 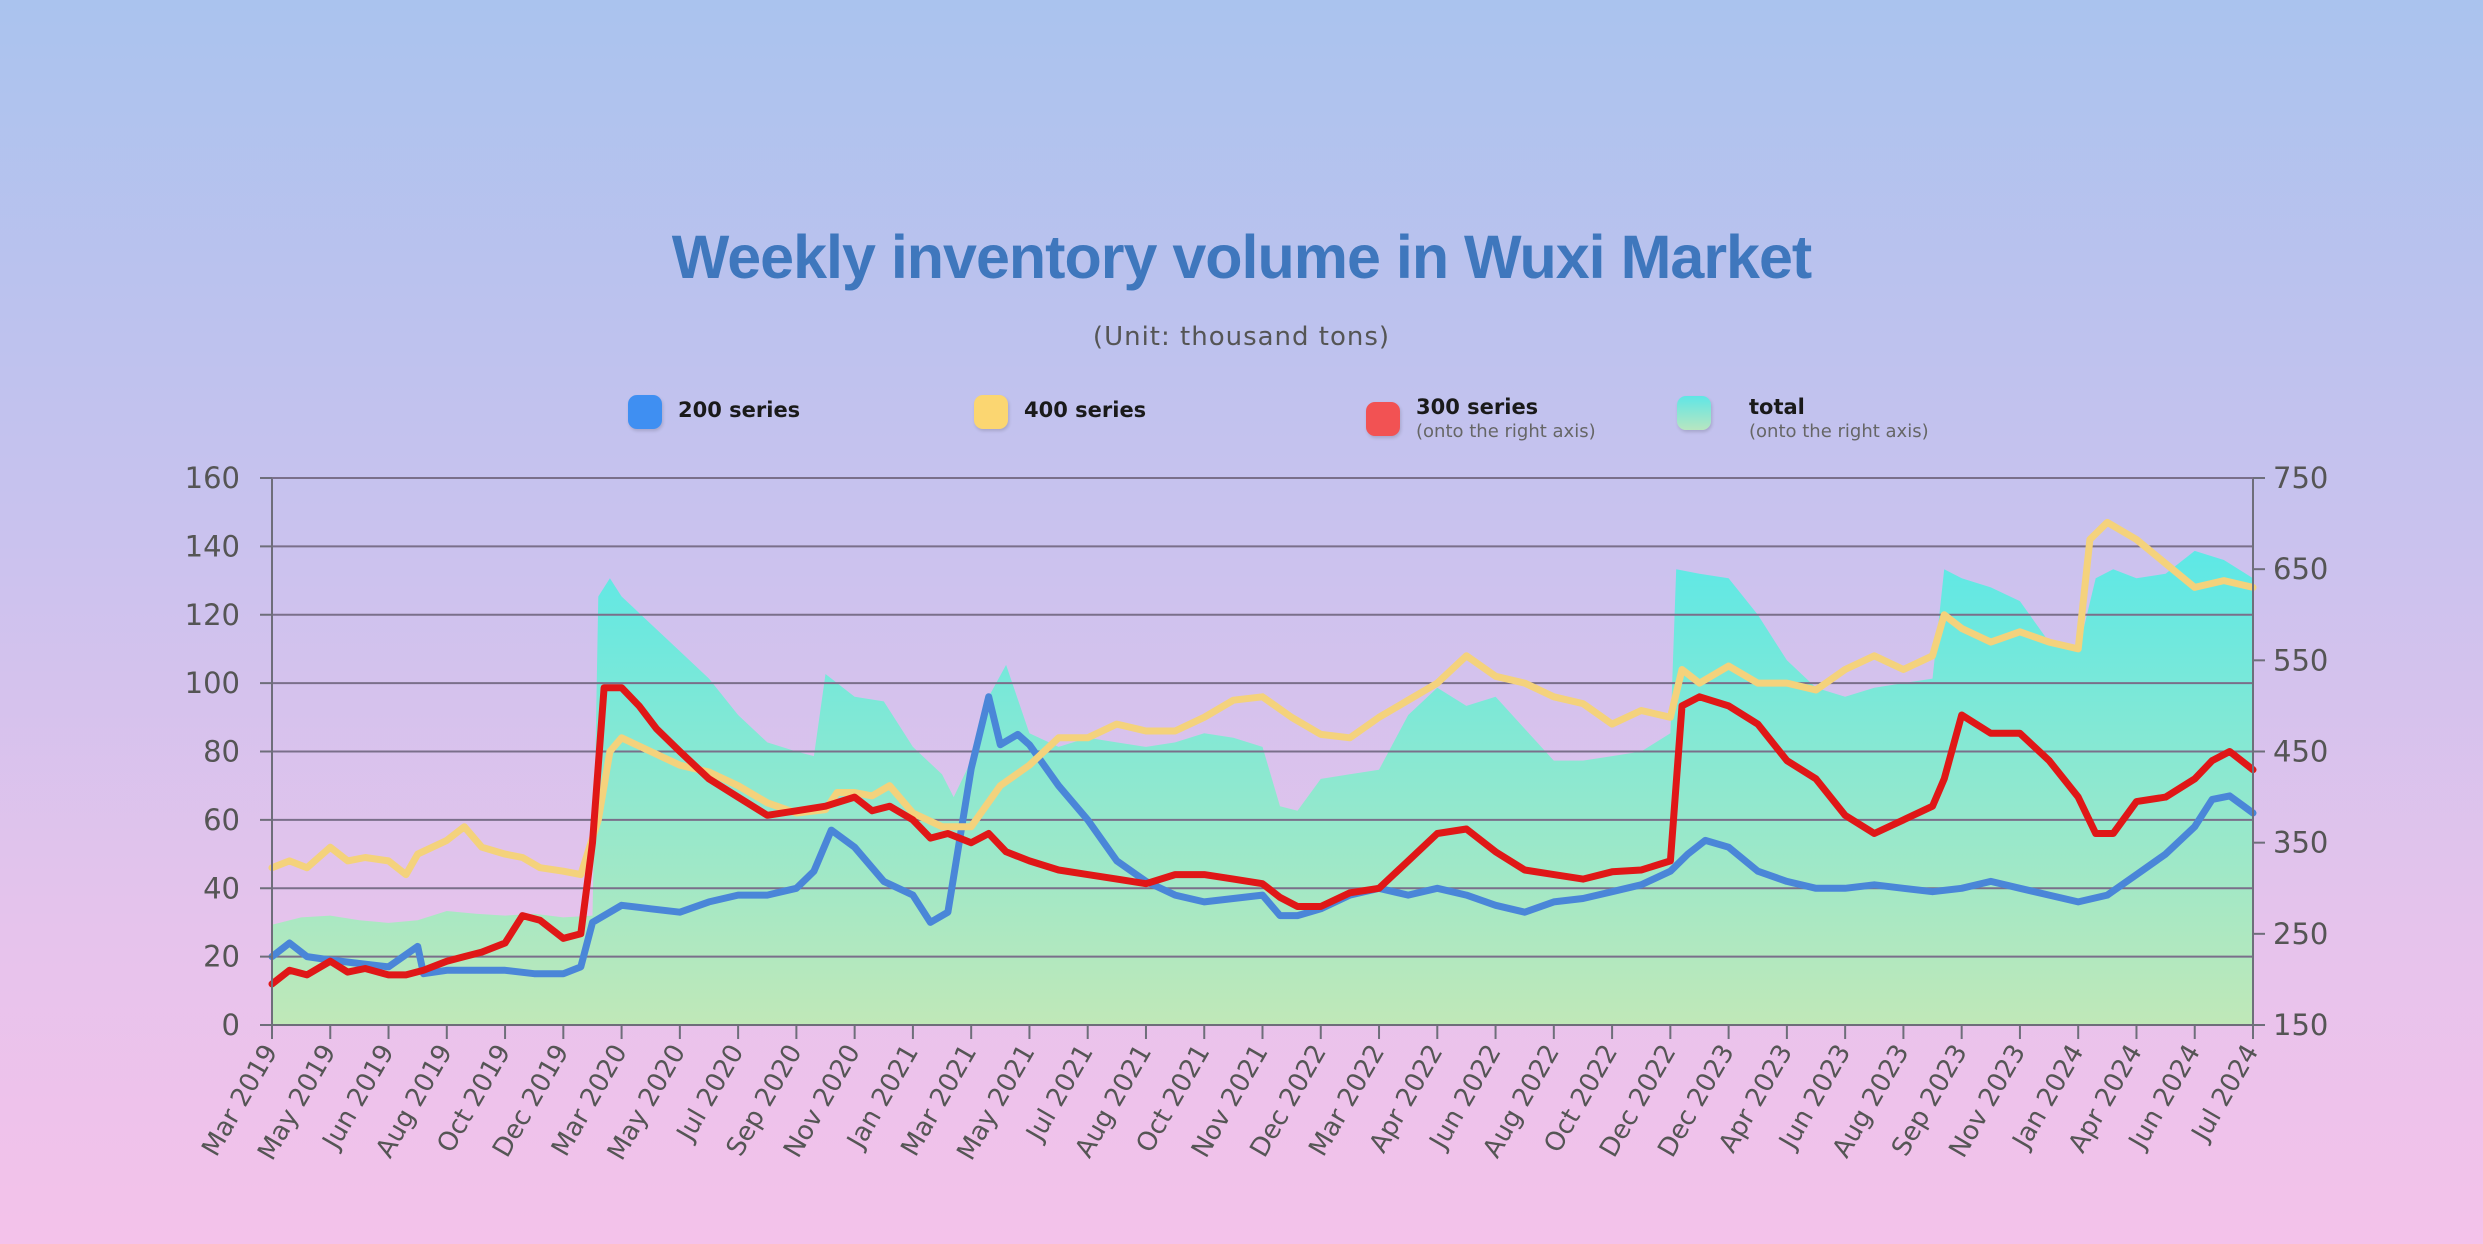 I want to click on right-tick-label: 250, so click(x=2300, y=934).